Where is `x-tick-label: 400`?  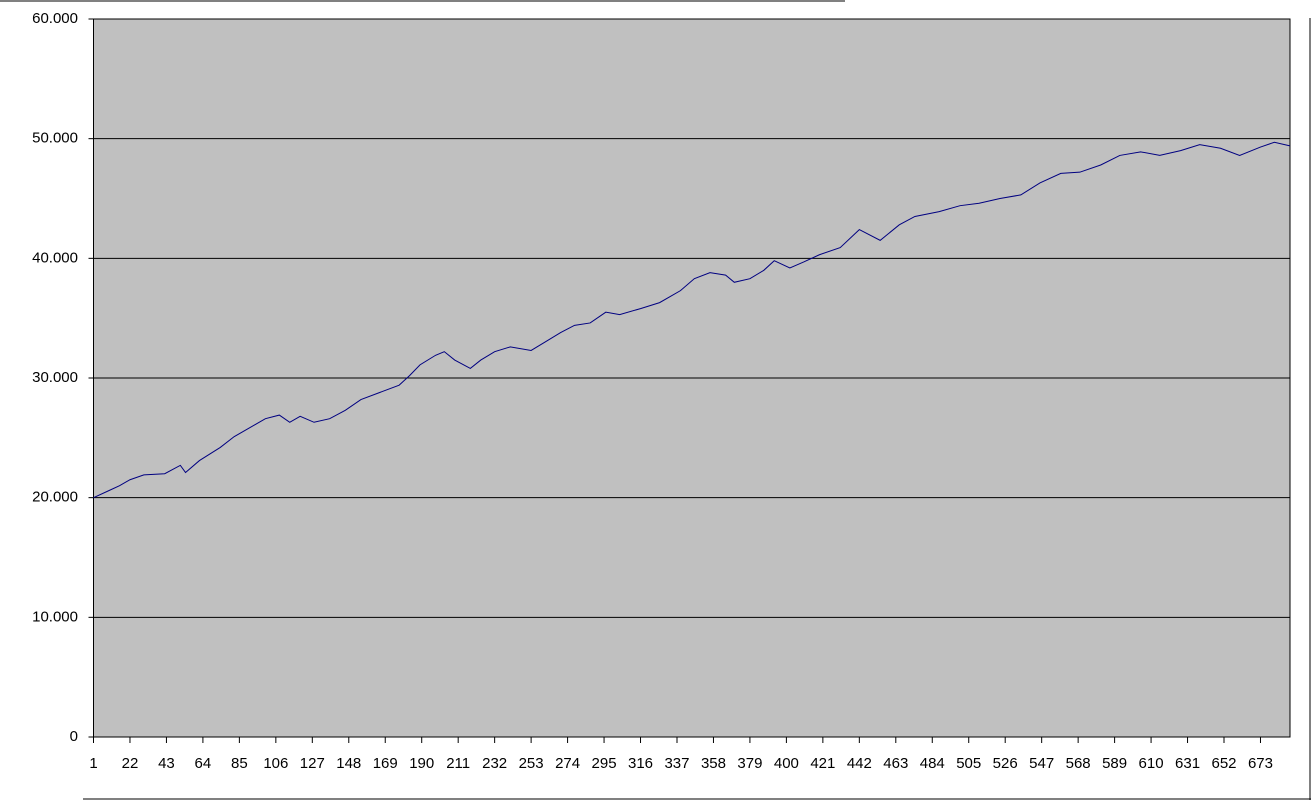
x-tick-label: 400 is located at coordinates (786, 763).